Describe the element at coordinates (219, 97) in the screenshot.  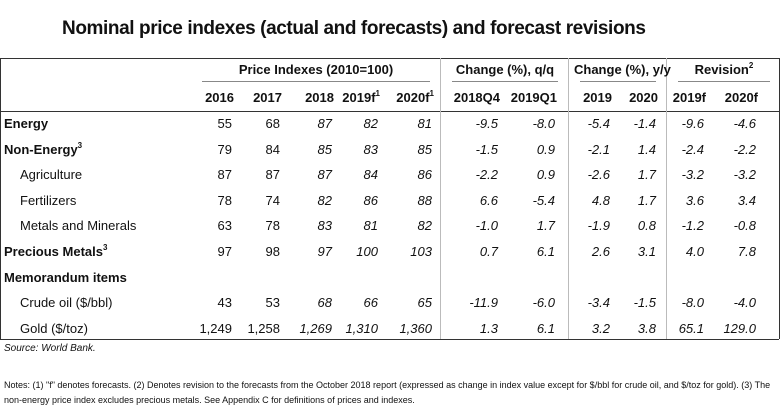
I see `label-text: 2016` at that location.